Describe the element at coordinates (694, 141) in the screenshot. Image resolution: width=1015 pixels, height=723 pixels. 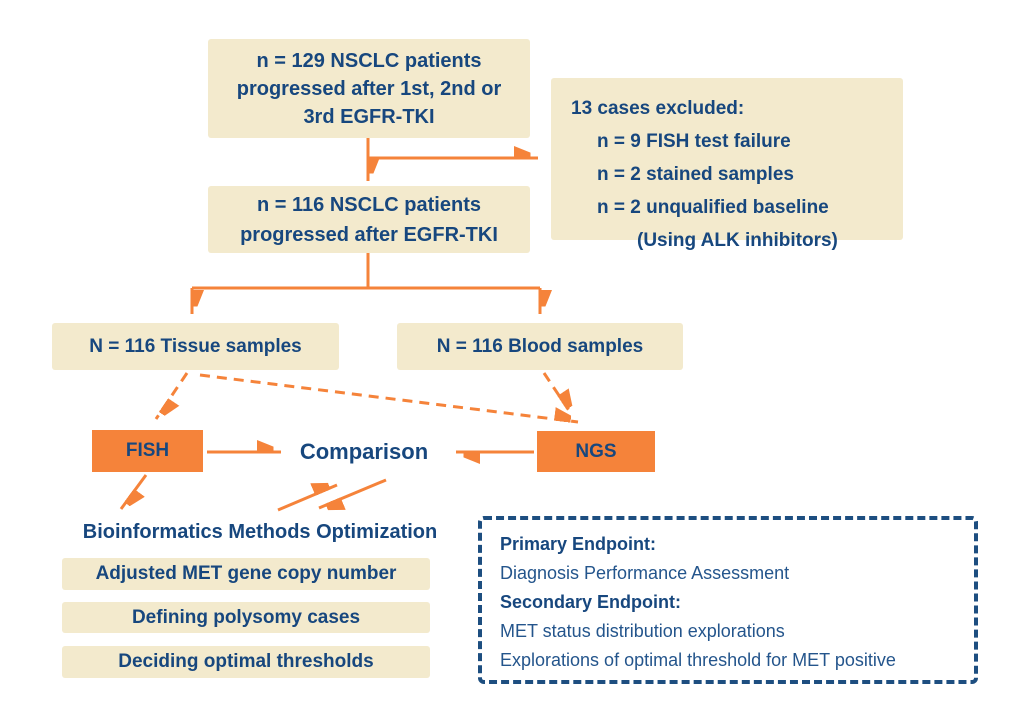
I see `excluded-item-1: n = 9 FISH test failure` at that location.